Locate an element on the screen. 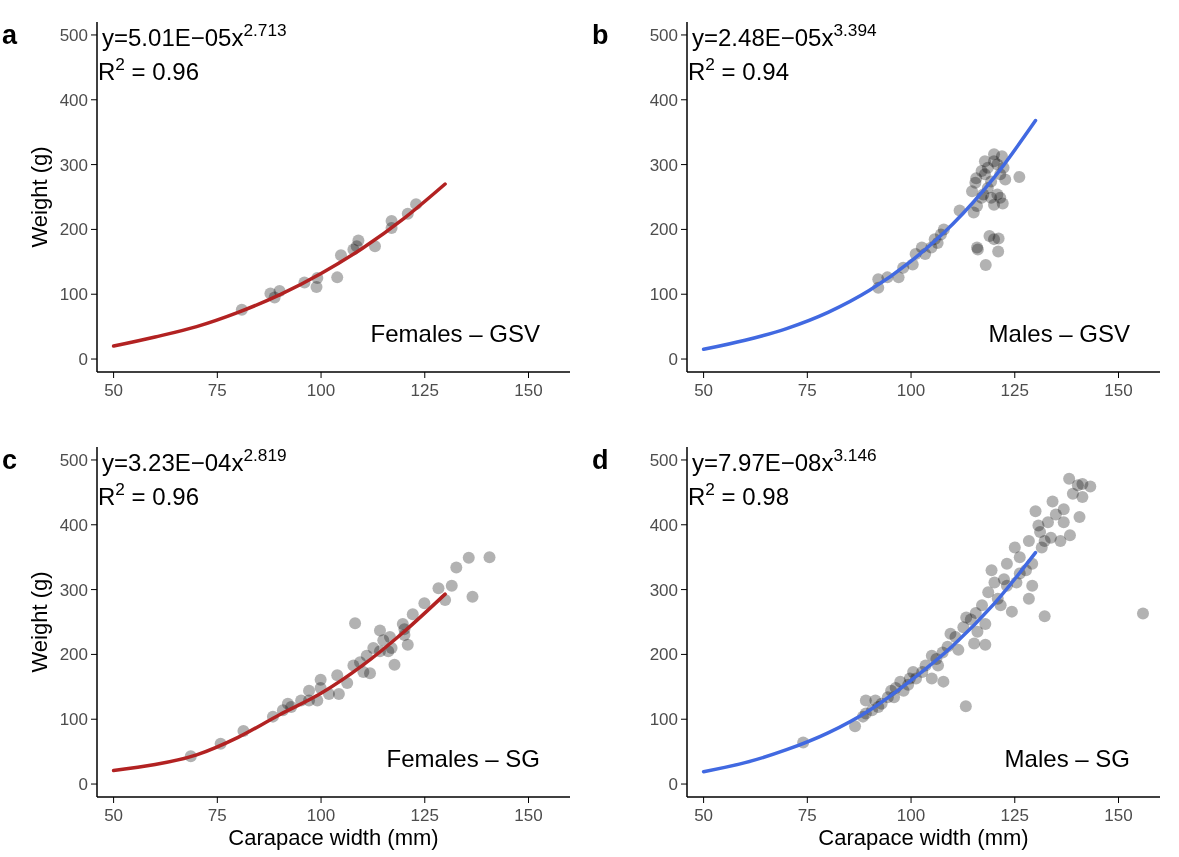 This screenshot has height=857, width=1179. annotation: Males – SG is located at coordinates (1067, 758).